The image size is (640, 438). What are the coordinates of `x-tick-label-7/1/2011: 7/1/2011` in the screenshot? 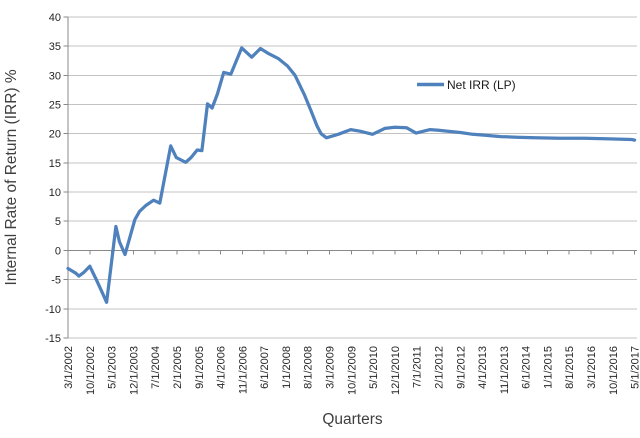 It's located at (418, 367).